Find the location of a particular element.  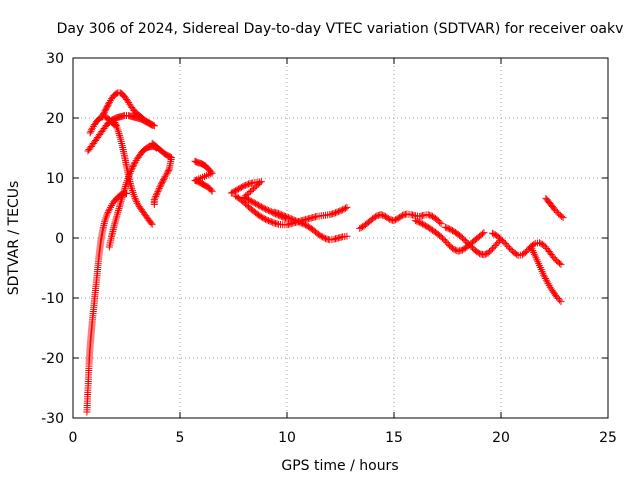

series-arc-cross is located at coordinates (132, 196).